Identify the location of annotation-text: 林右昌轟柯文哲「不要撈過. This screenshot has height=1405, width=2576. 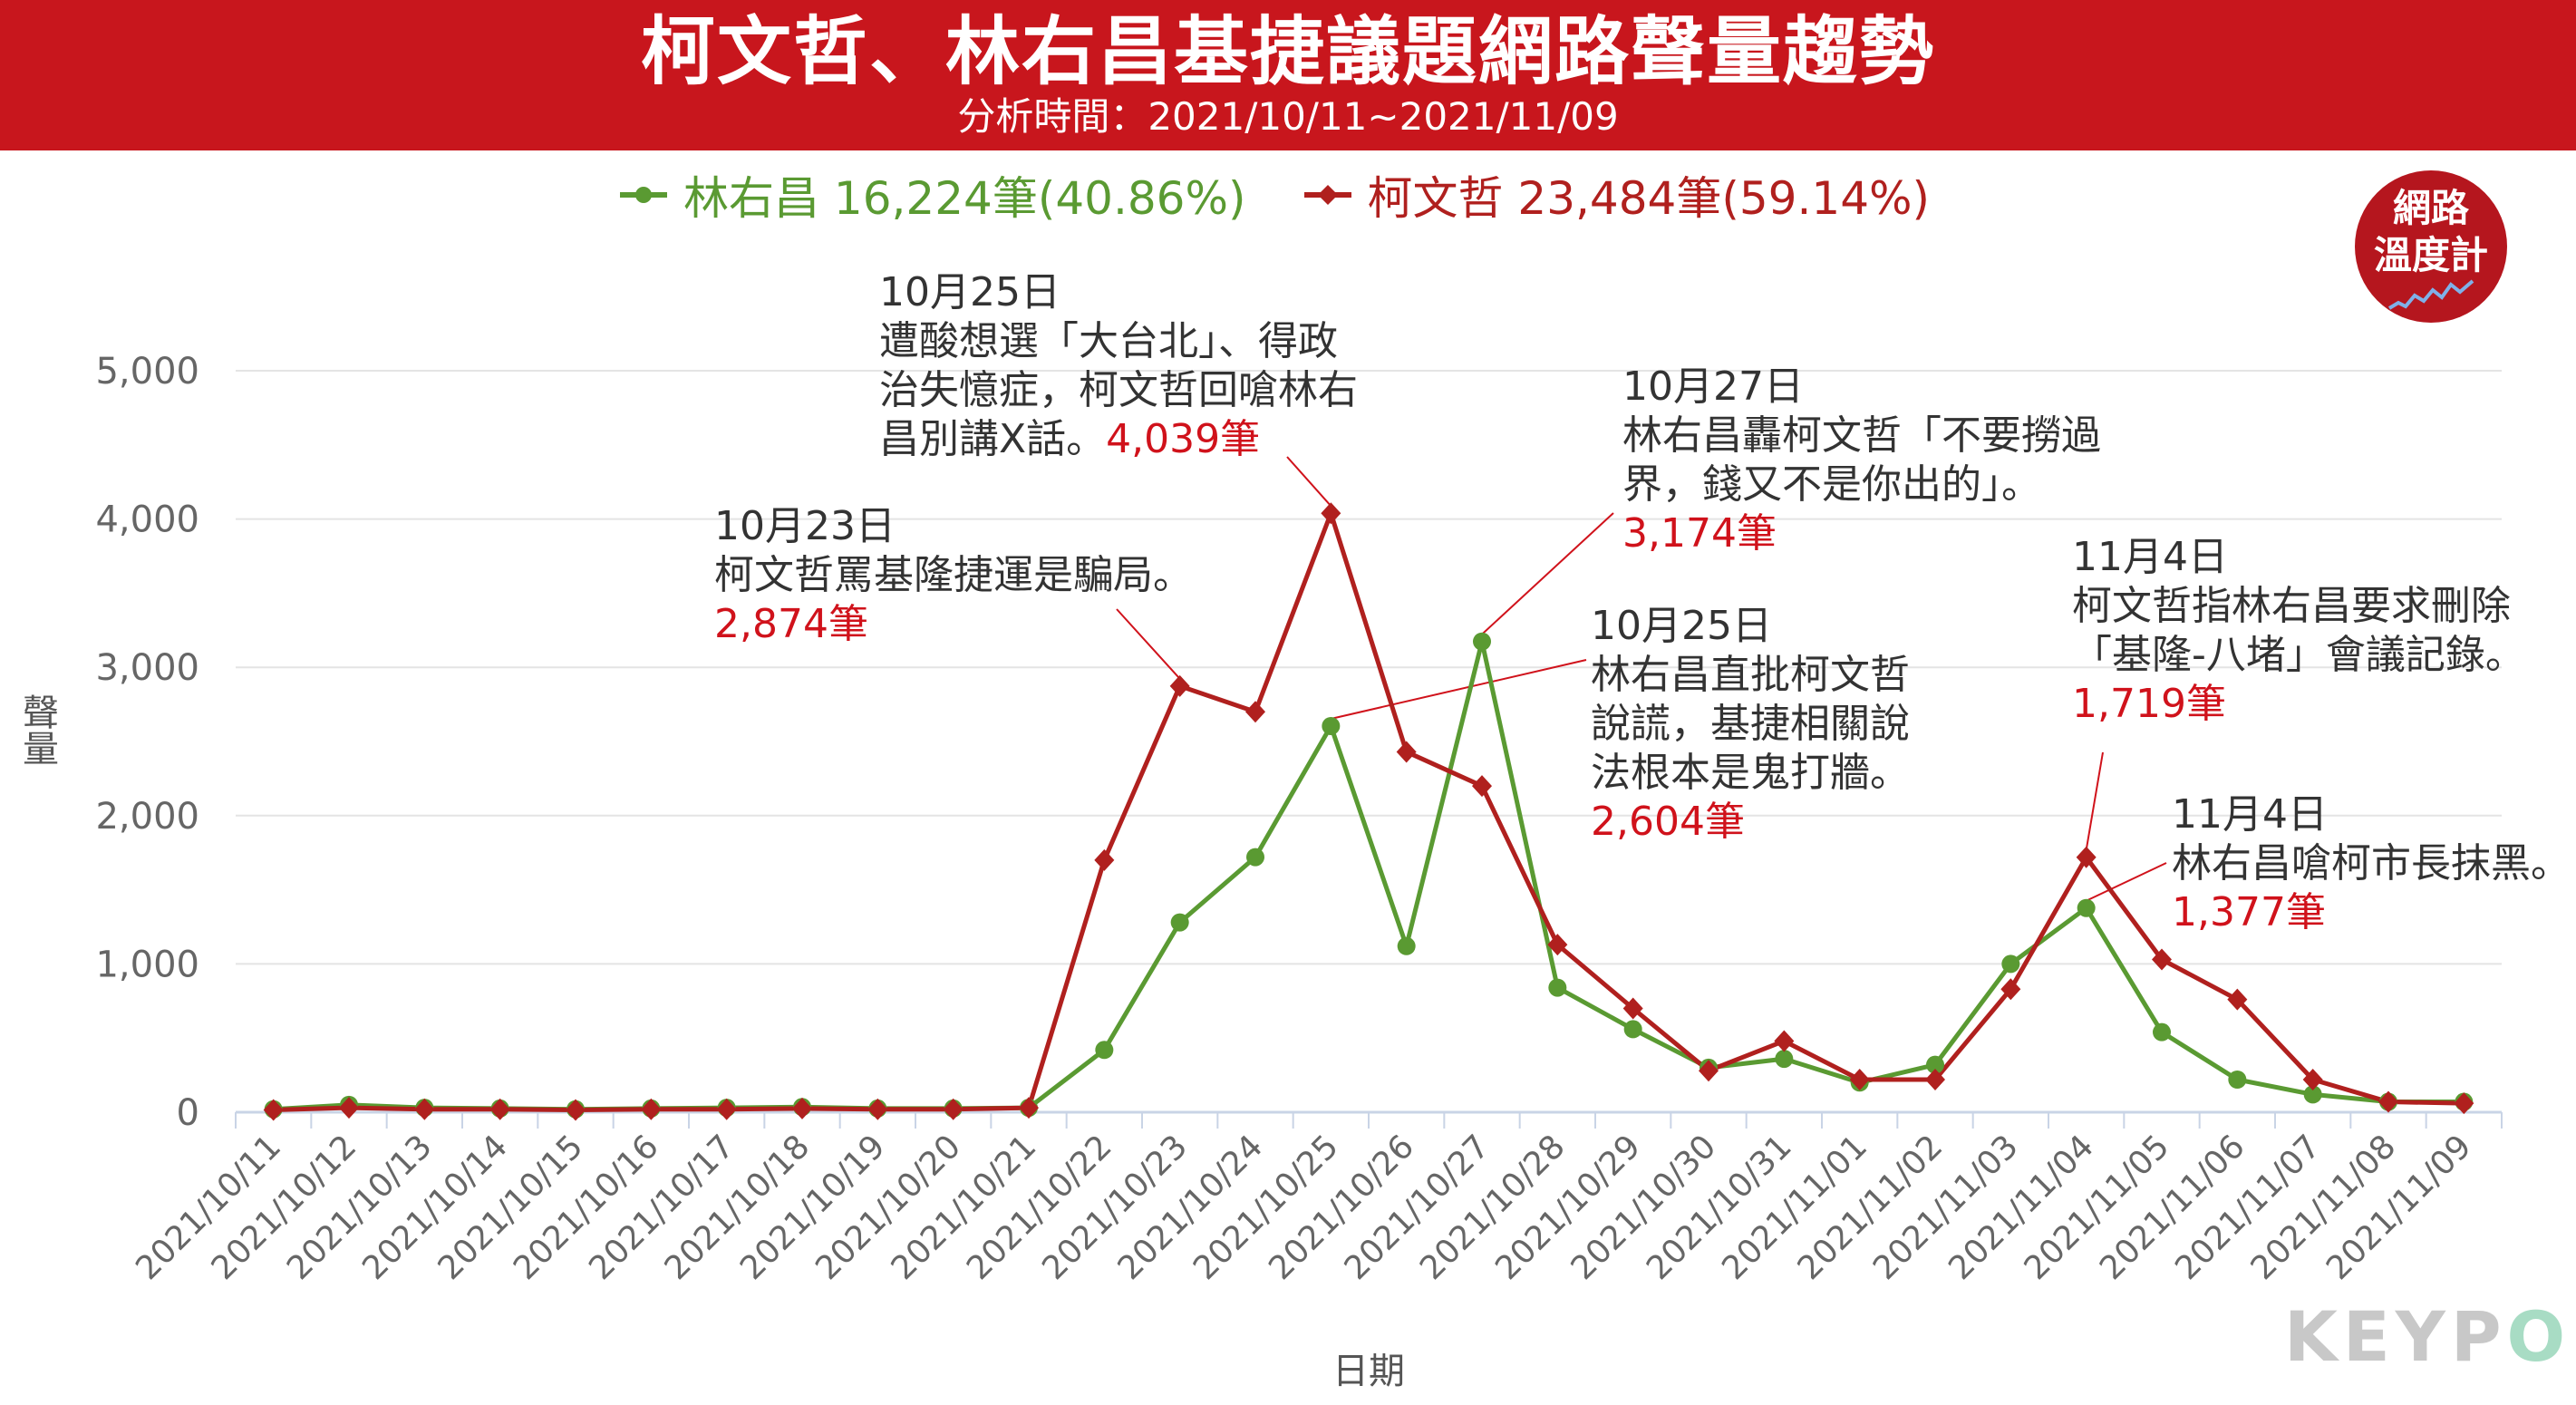
(1861, 435).